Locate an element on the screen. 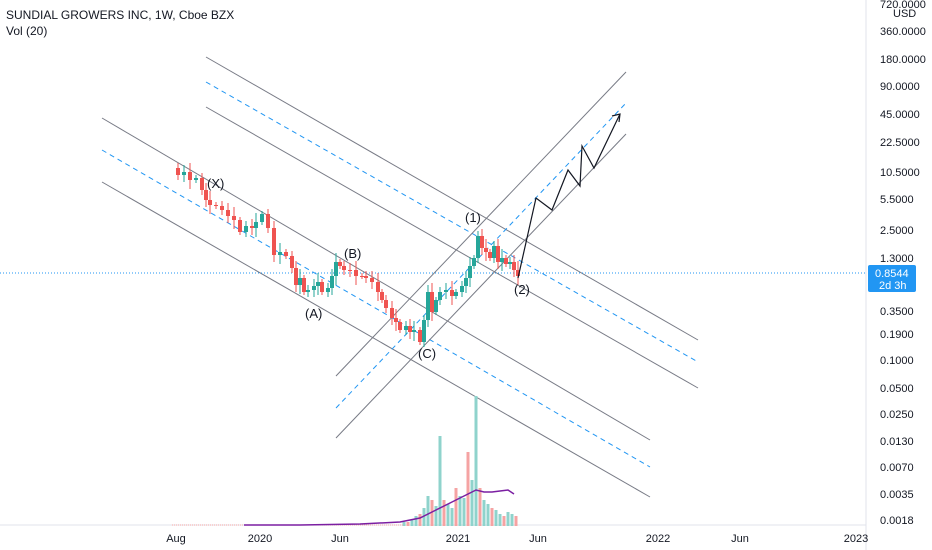  volume-bars is located at coordinates (345, 461).